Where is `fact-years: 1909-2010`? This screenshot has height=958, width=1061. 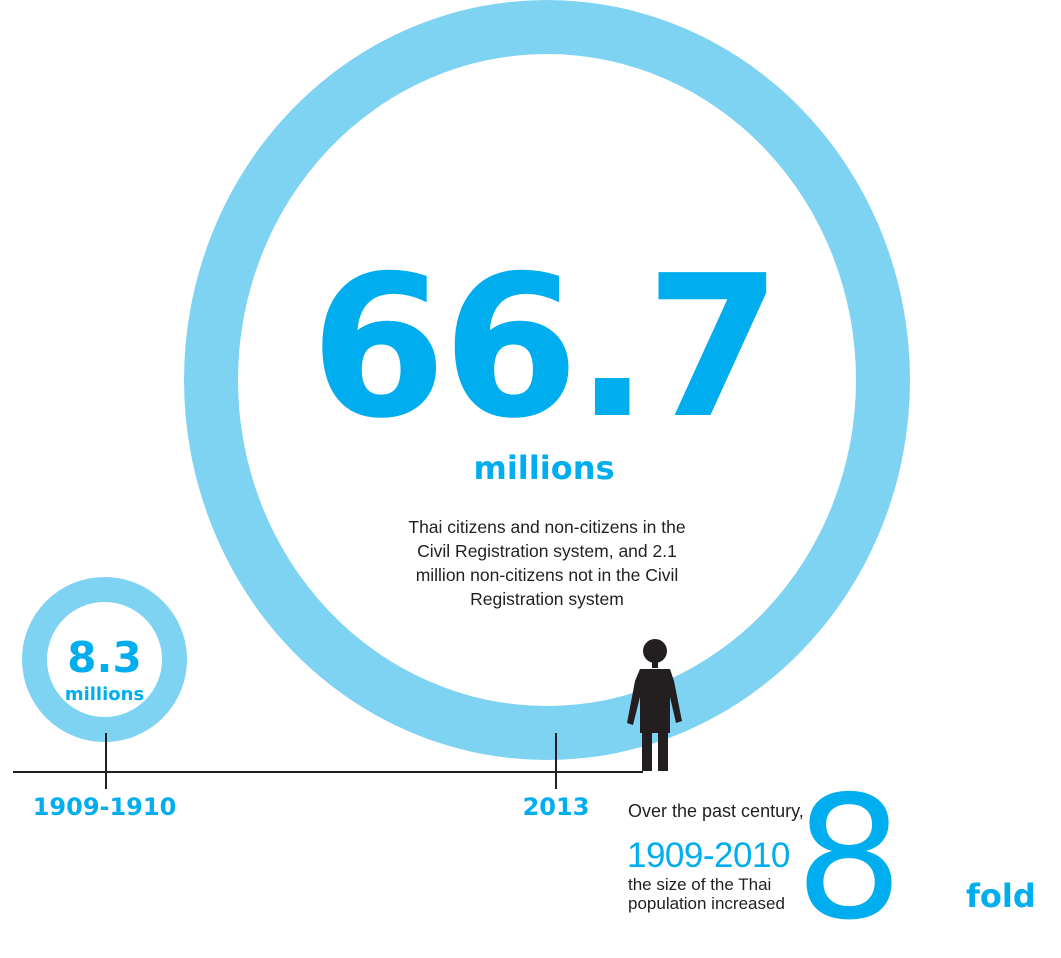
fact-years: 1909-2010 is located at coordinates (708, 855).